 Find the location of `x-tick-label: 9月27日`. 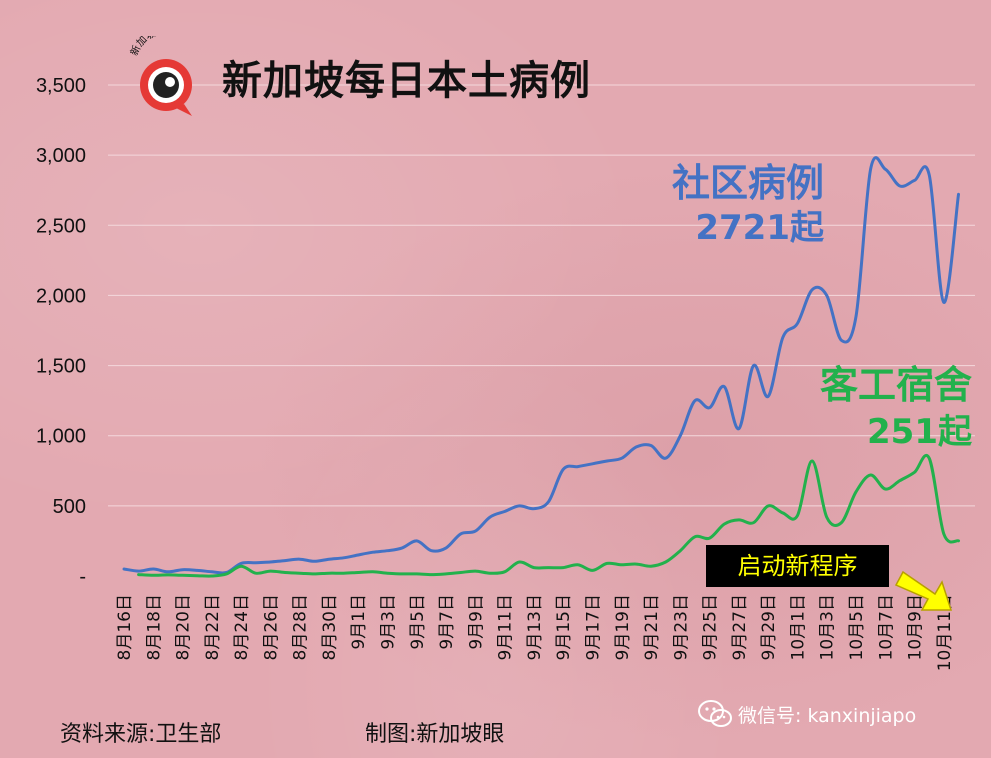

x-tick-label: 9月27日 is located at coordinates (740, 627).